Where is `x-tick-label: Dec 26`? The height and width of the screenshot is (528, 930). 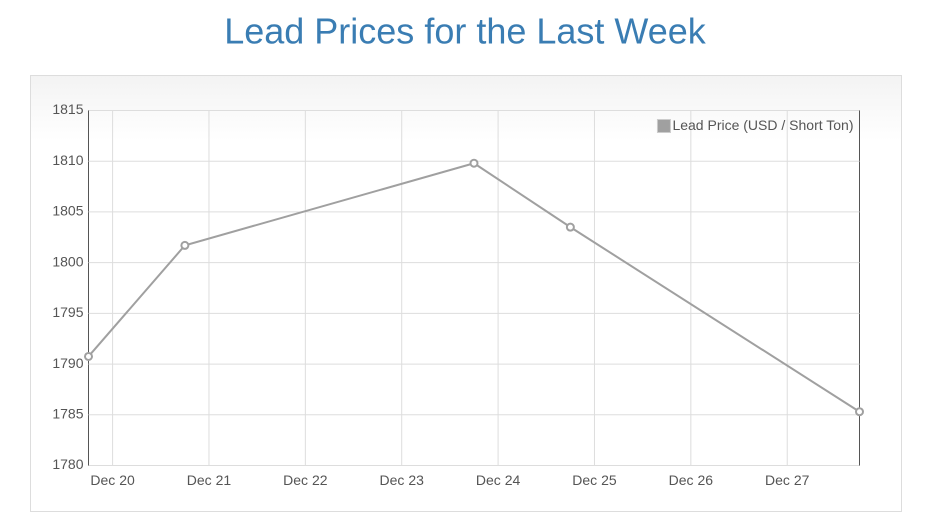
x-tick-label: Dec 26 is located at coordinates (691, 480).